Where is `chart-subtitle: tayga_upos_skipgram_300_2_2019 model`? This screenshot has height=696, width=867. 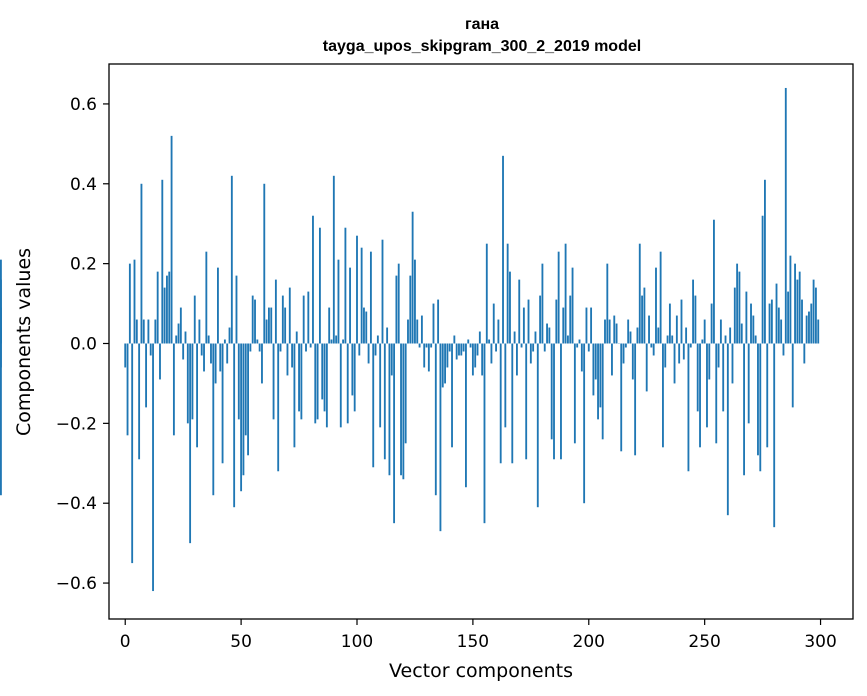 chart-subtitle: tayga_upos_skipgram_300_2_2019 model is located at coordinates (482, 46).